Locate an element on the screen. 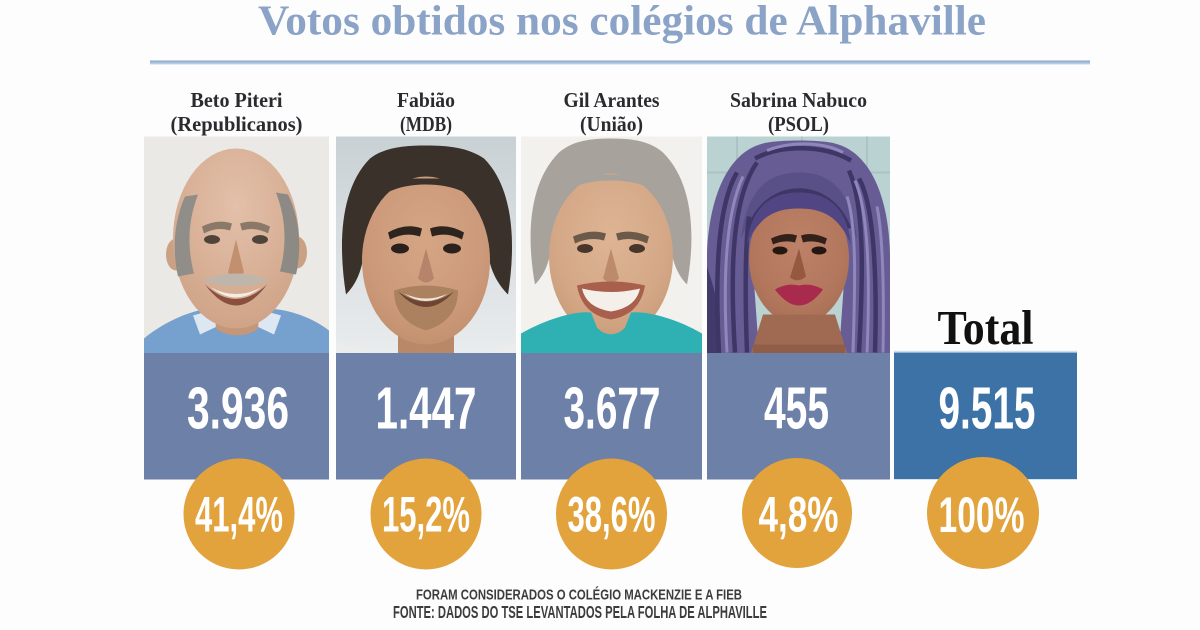 The image size is (1200, 630). svg-text: (União) is located at coordinates (611, 124).